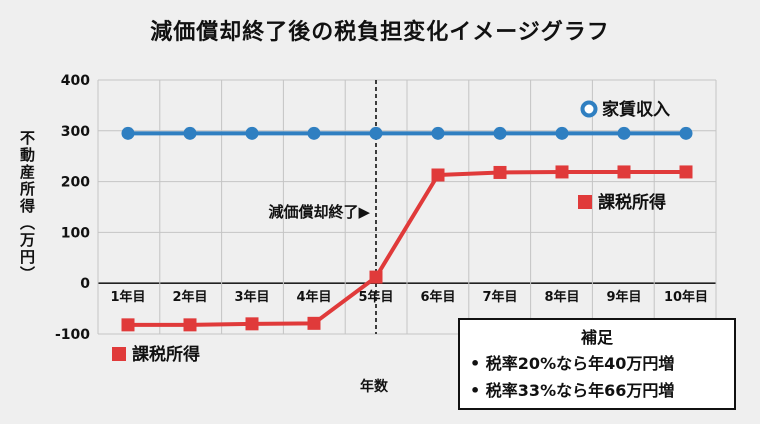  I want to click on taxable-legend-label-top: 課税所得, so click(632, 202).